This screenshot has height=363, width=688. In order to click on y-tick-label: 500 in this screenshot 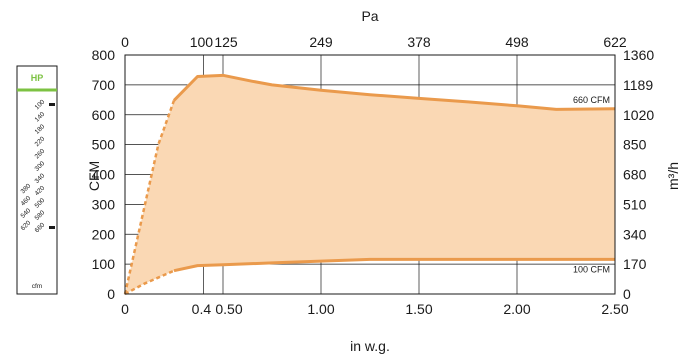, I will do `click(104, 145)`.